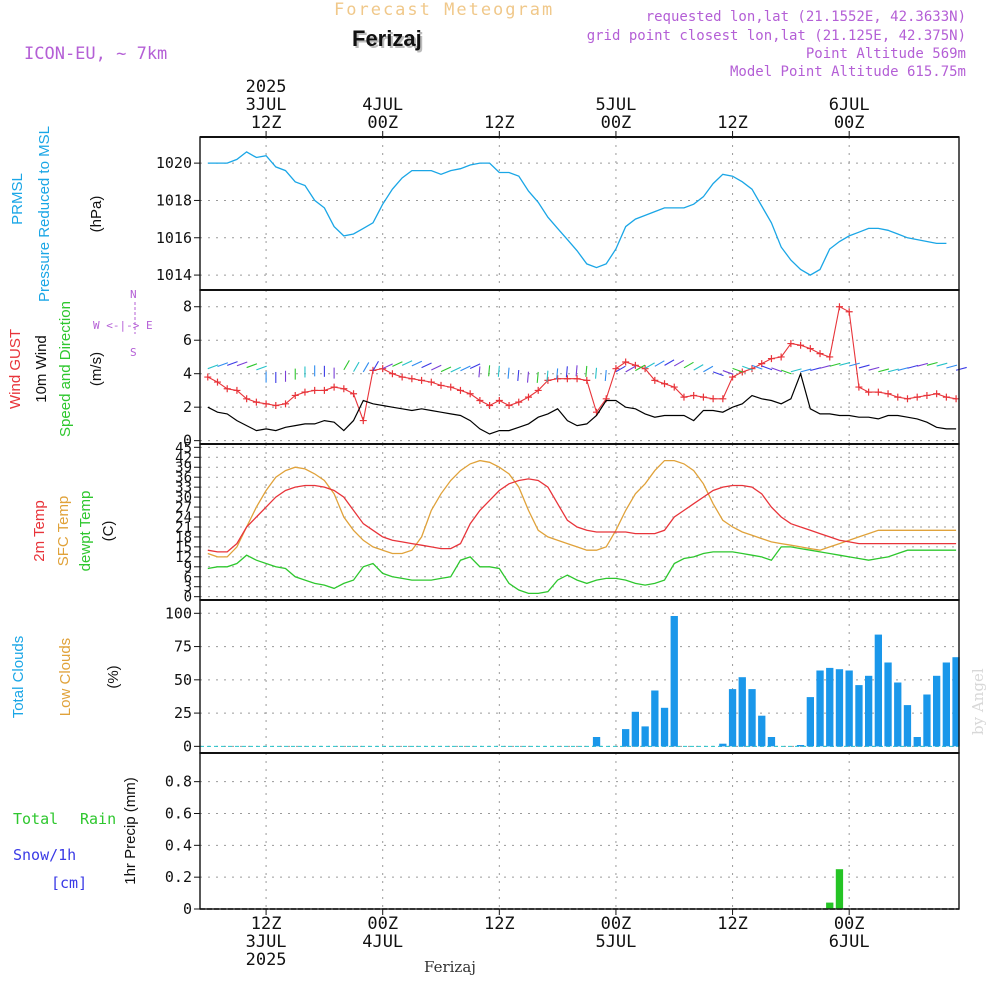 The height and width of the screenshot is (1000, 1000). What do you see at coordinates (85, 531) in the screenshot?
I see `temp-dewpt-label: dewpt Temp` at bounding box center [85, 531].